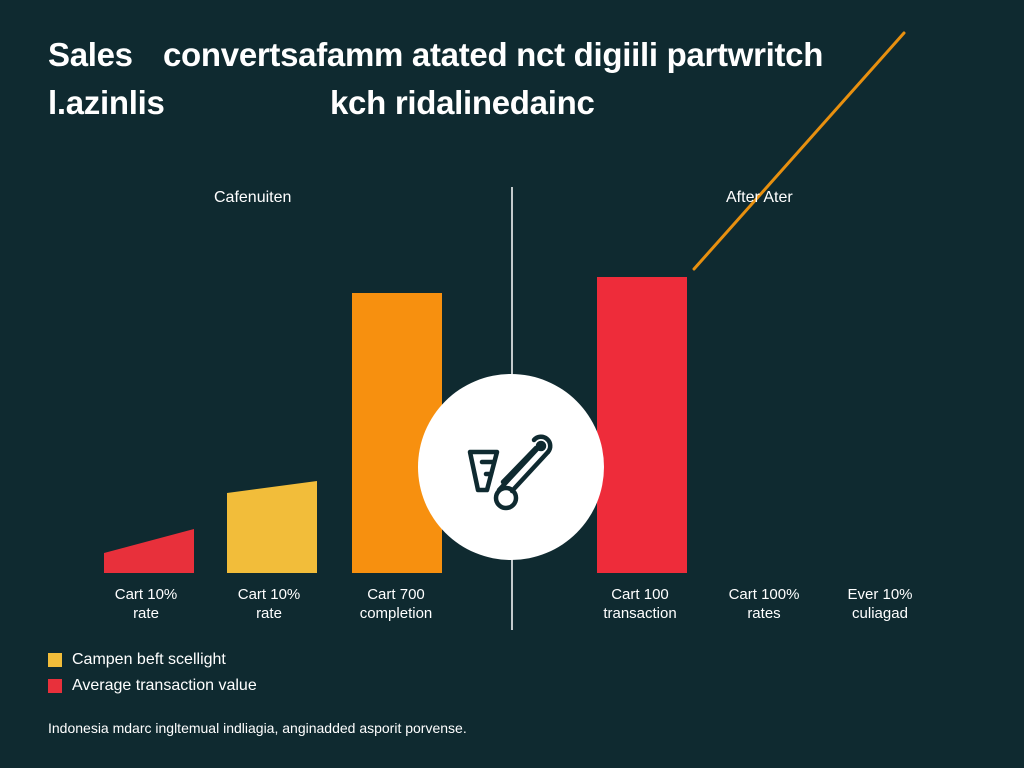  Describe the element at coordinates (90, 54) in the screenshot. I see `chart-title-line1-part1: Sales` at that location.